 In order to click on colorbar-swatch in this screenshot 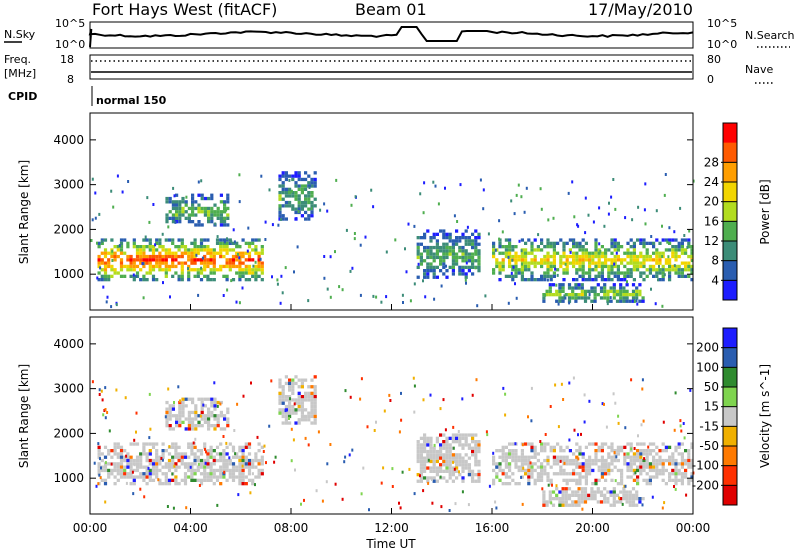, I will do `click(730, 172)`.